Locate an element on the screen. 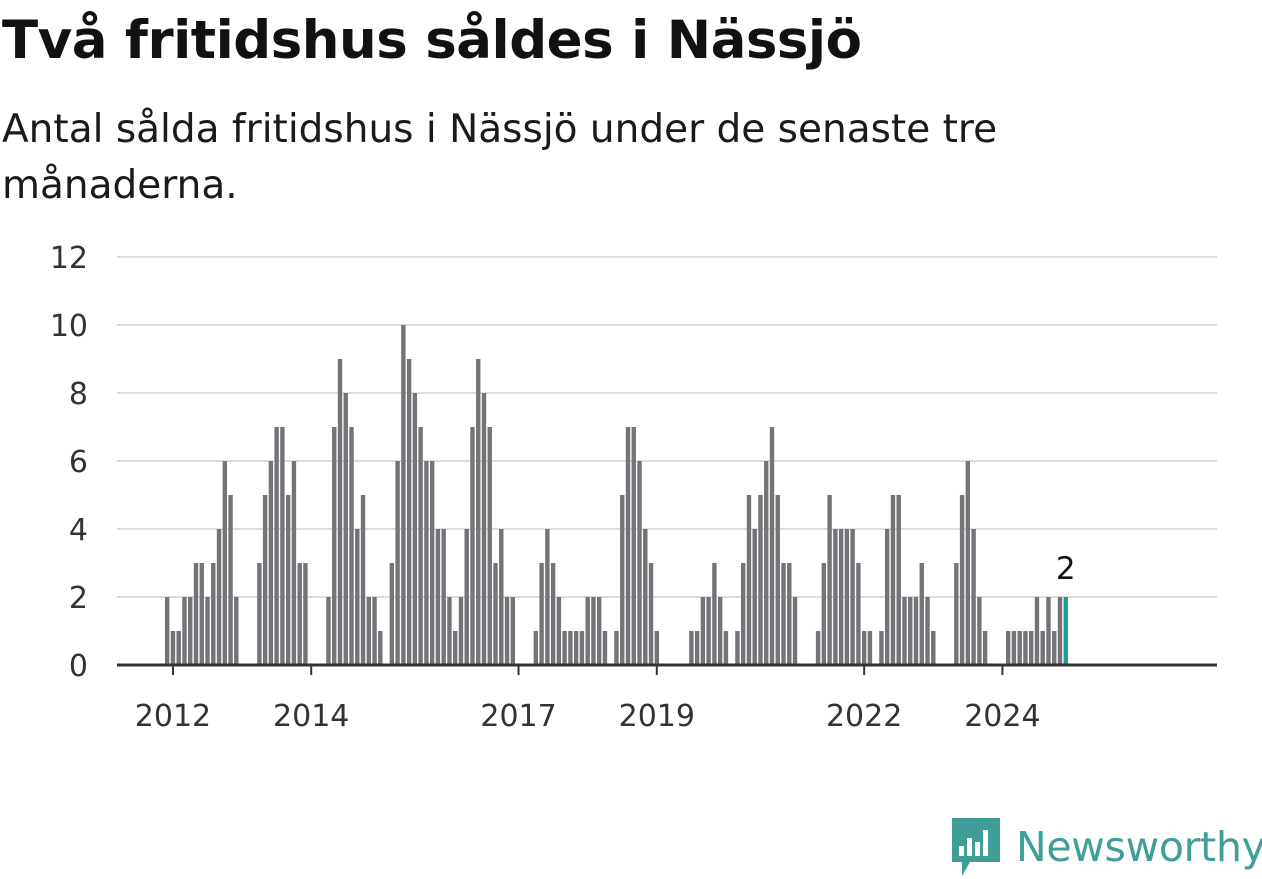 This screenshot has height=879, width=1262. y-axis-ticks: 0 2 4 6 8 10 12 is located at coordinates (69, 462).